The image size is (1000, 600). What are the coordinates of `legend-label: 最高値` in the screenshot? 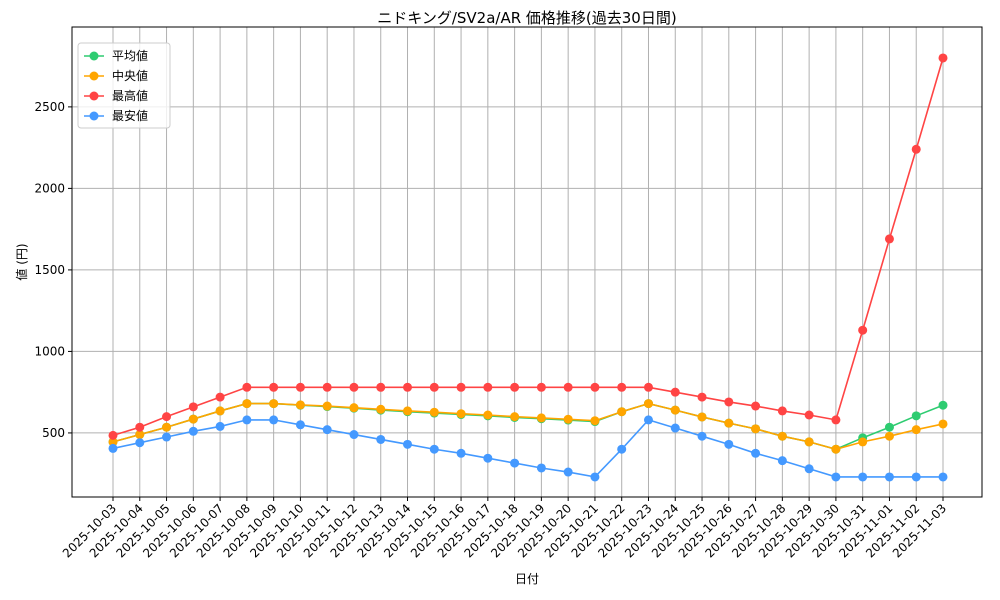 It's located at (130, 95).